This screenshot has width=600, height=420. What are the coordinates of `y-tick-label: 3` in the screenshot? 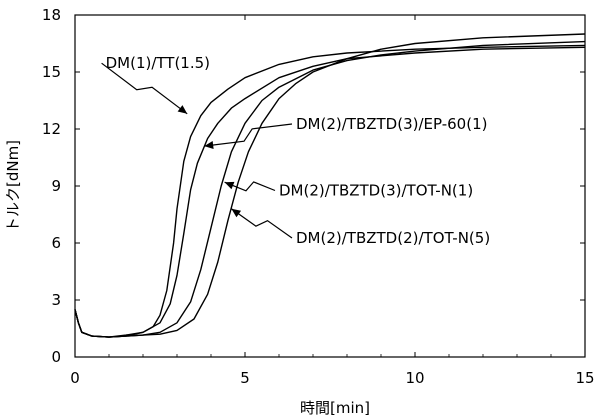 It's located at (56, 300).